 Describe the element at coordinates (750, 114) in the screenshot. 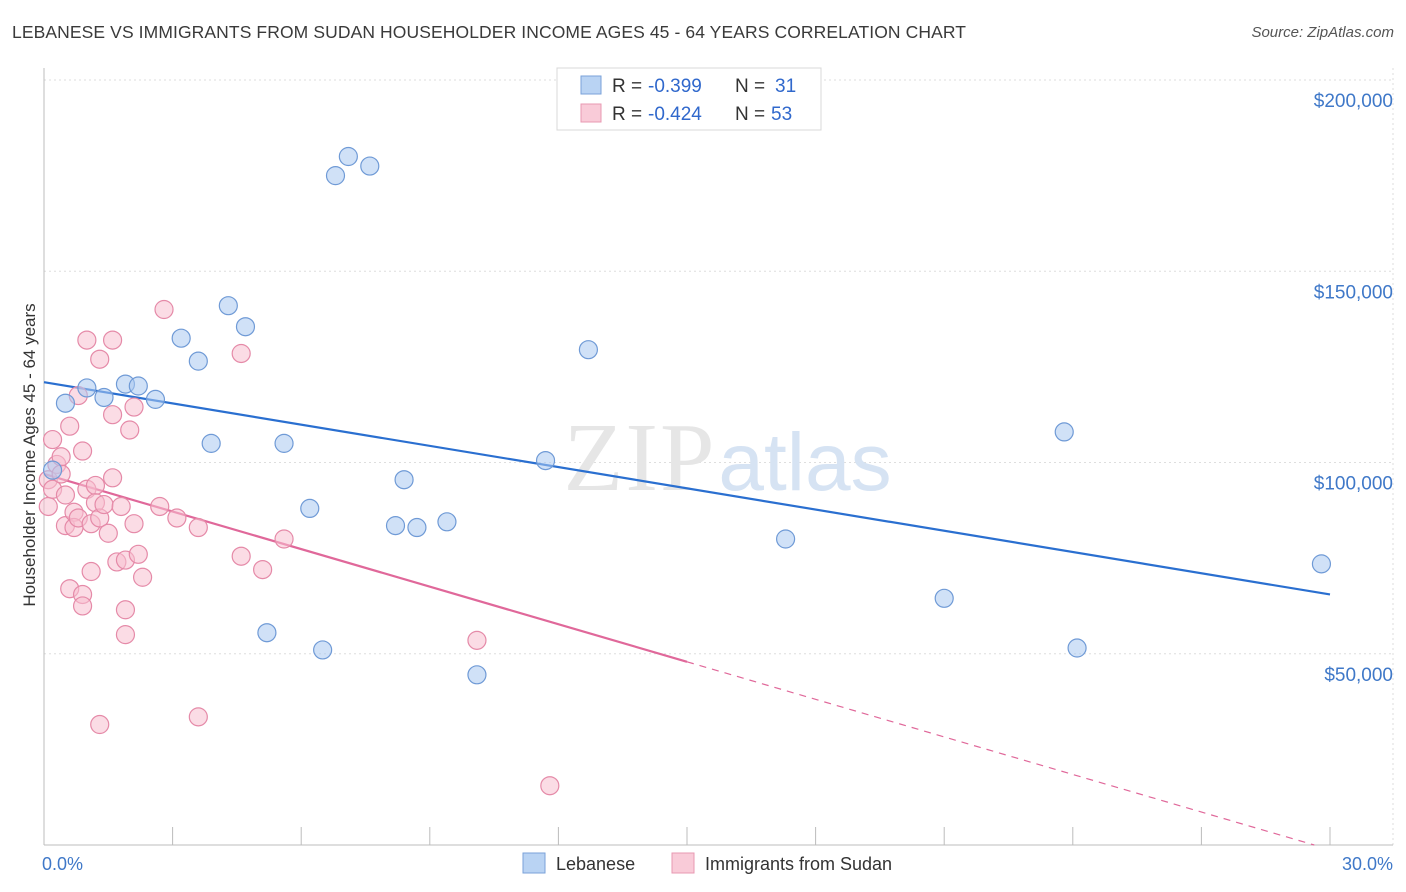

I see `legend-n-label-2: N =` at that location.